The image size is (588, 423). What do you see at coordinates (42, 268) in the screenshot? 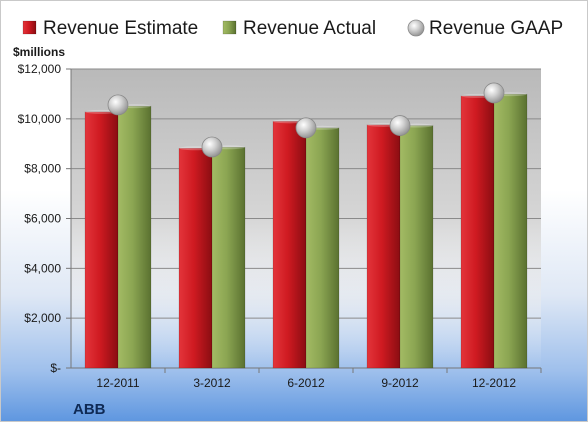
I see `y-tick-label: $4,000` at bounding box center [42, 268].